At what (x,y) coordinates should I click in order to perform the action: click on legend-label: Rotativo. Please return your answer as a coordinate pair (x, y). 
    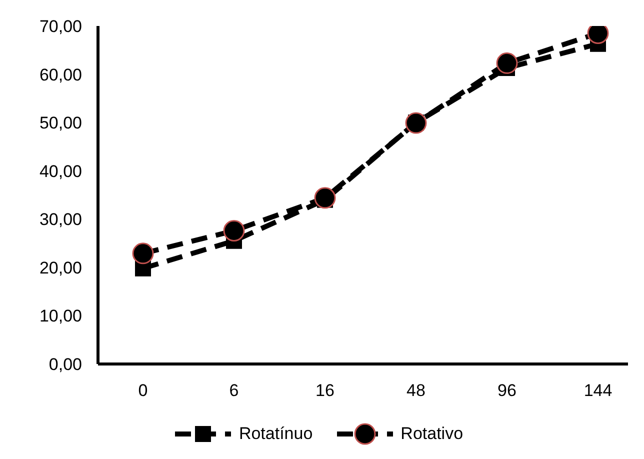
    Looking at the image, I should click on (432, 434).